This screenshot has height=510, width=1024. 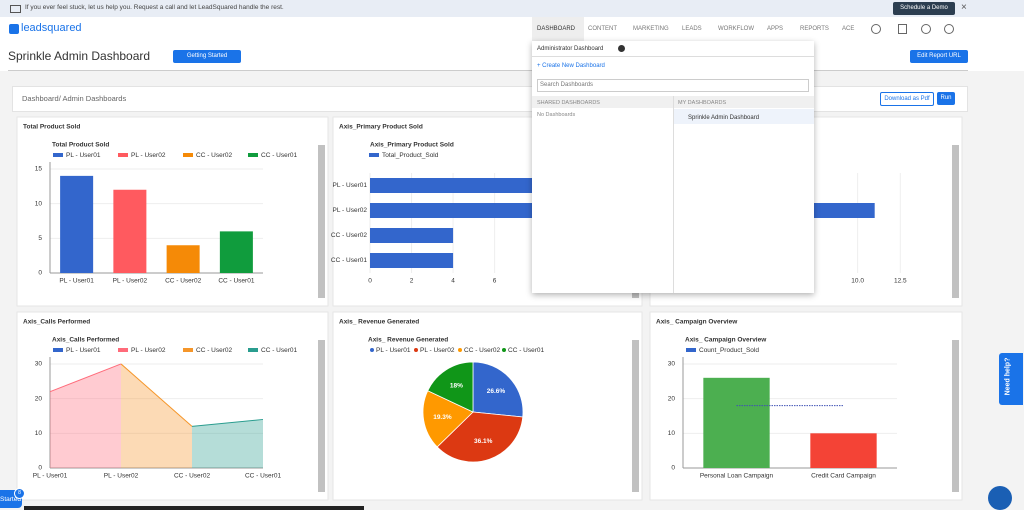 I want to click on x-tick-label: 0, so click(x=370, y=281).